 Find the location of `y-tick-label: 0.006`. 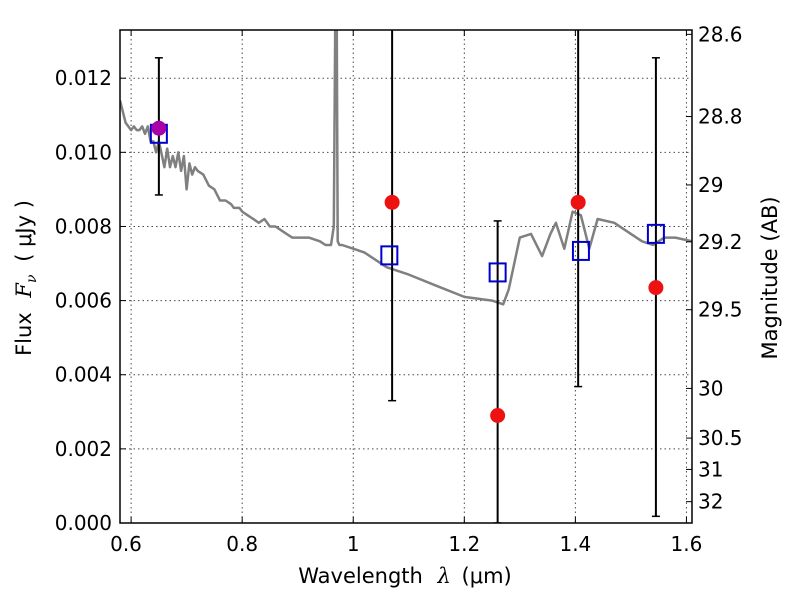

y-tick-label: 0.006 is located at coordinates (83, 301).